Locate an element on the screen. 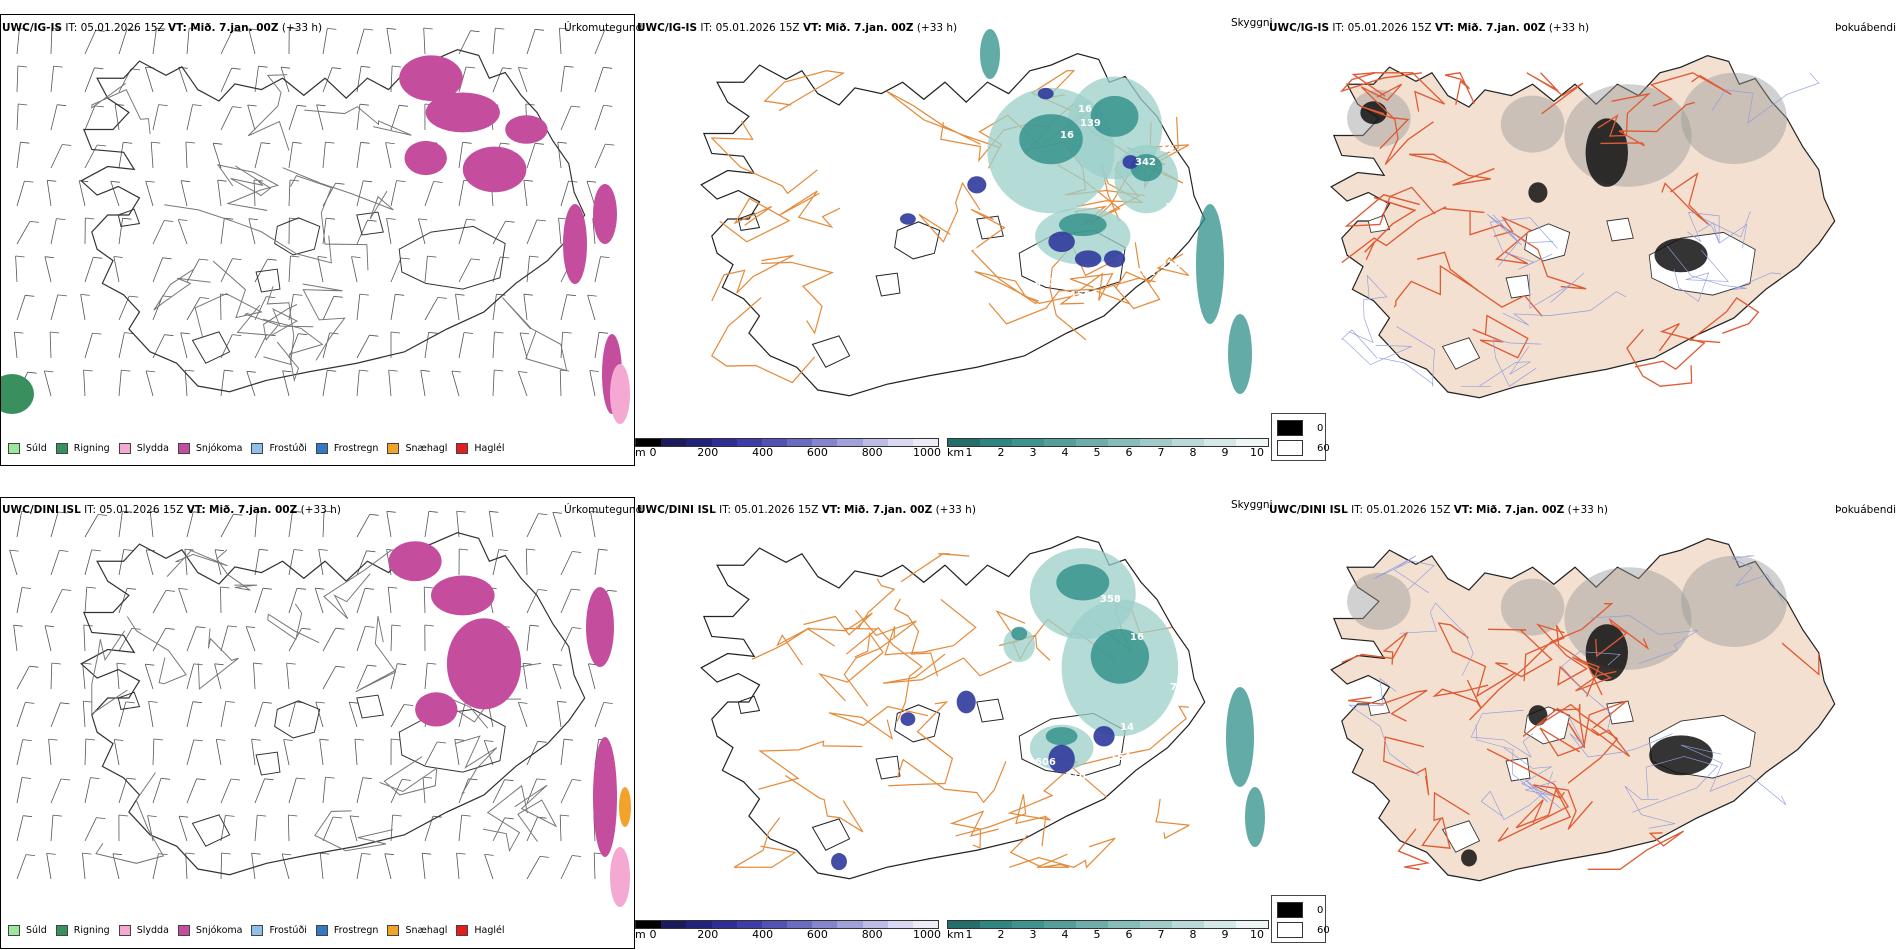 Image resolution: width=1900 pixels, height=950 pixels. it-label: IT: is located at coordinates (71, 28).